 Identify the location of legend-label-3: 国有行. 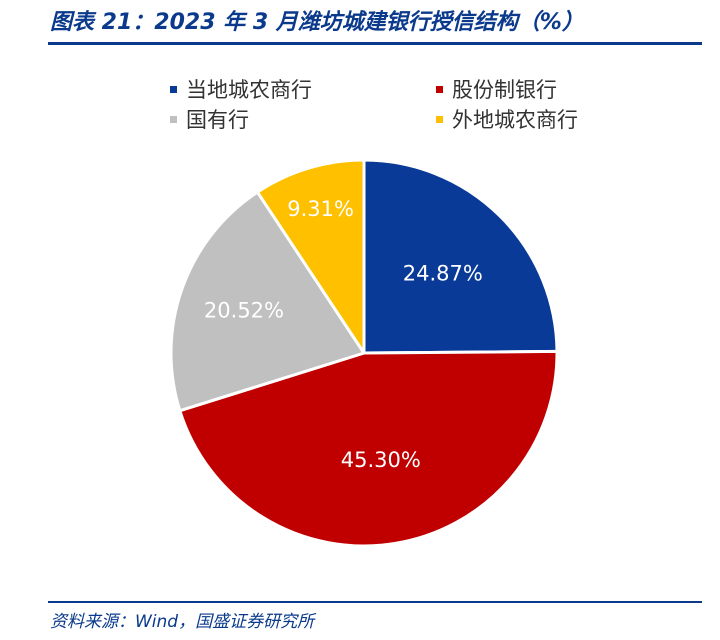
(217, 120).